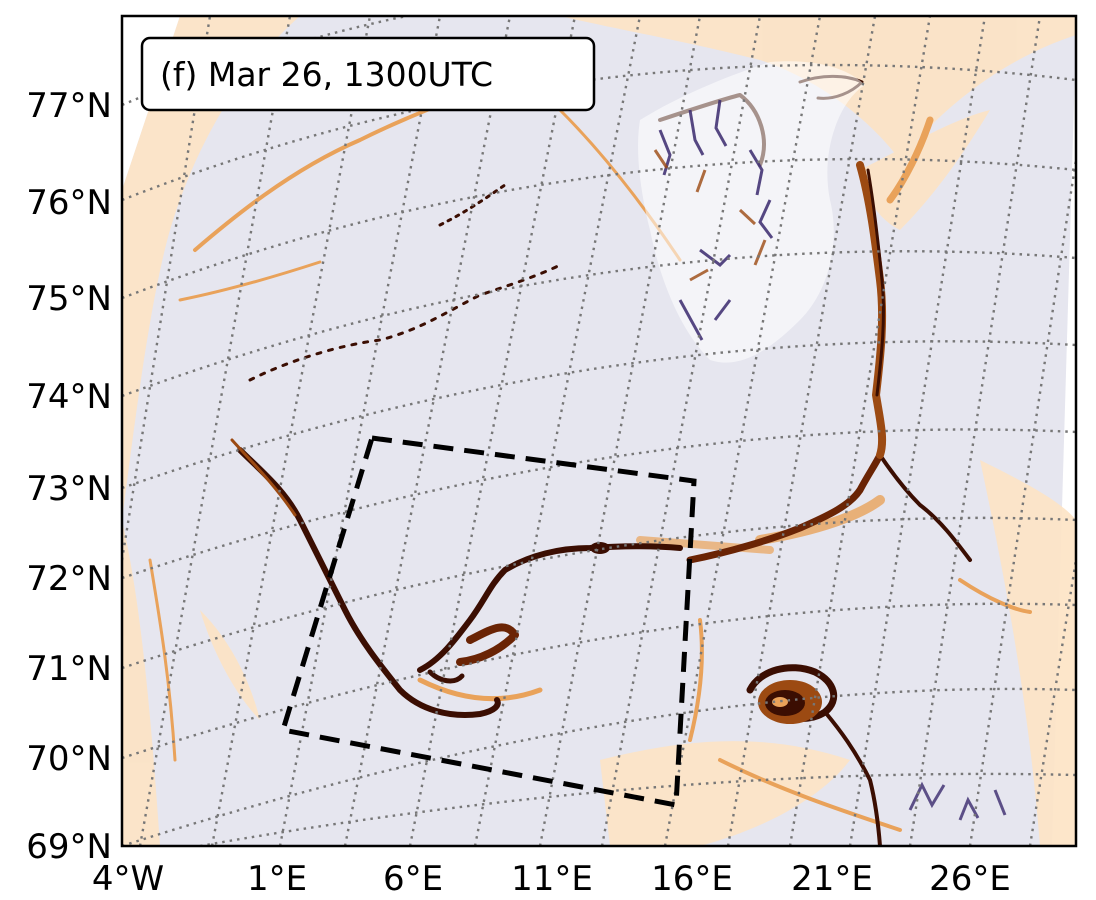  Describe the element at coordinates (69, 299) in the screenshot. I see `lat-label-75: 75°N` at that location.